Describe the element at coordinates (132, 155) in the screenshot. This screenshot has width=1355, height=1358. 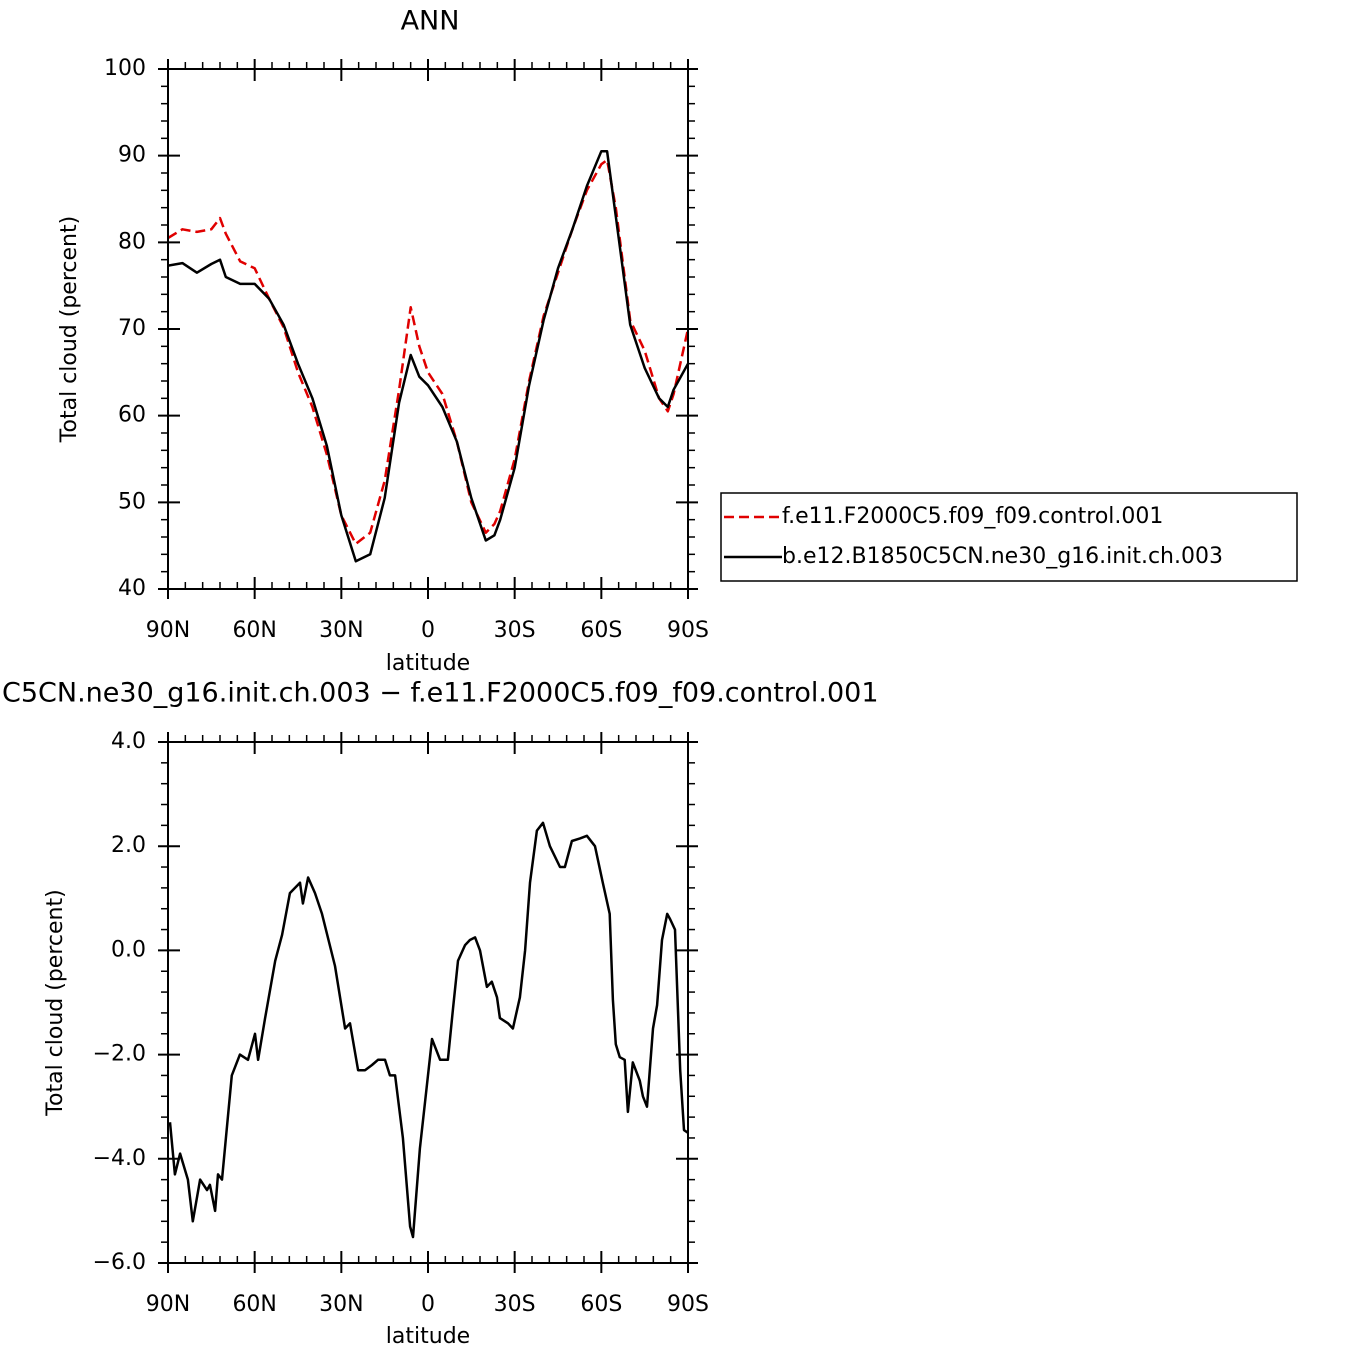
I see `y-tick-label: 90` at that location.